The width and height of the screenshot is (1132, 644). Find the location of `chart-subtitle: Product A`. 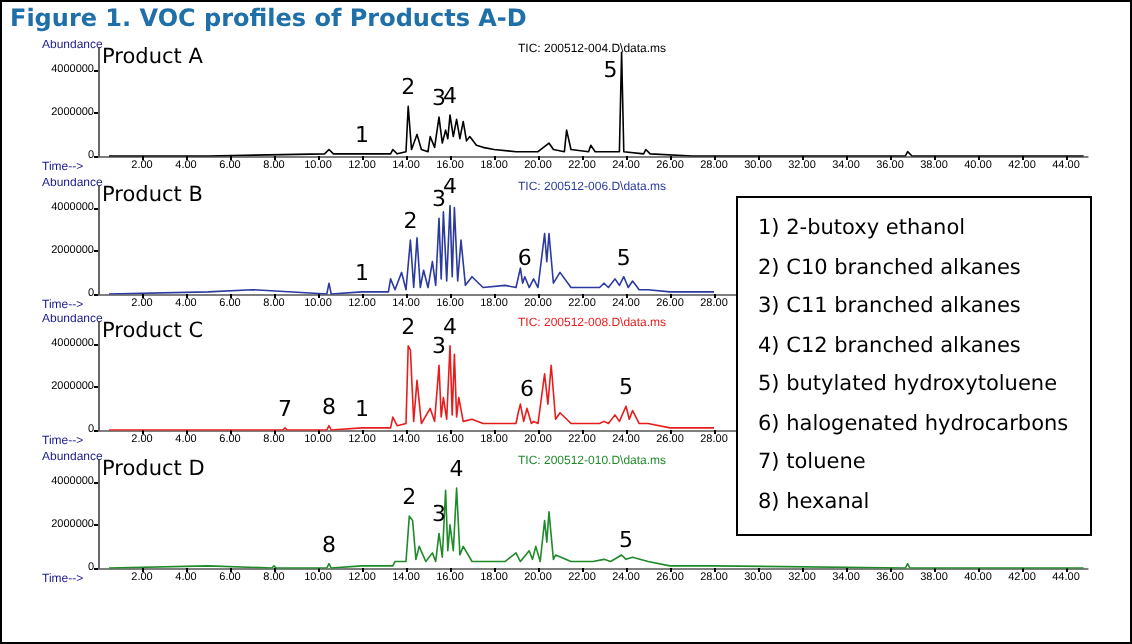

chart-subtitle: Product A is located at coordinates (153, 57).